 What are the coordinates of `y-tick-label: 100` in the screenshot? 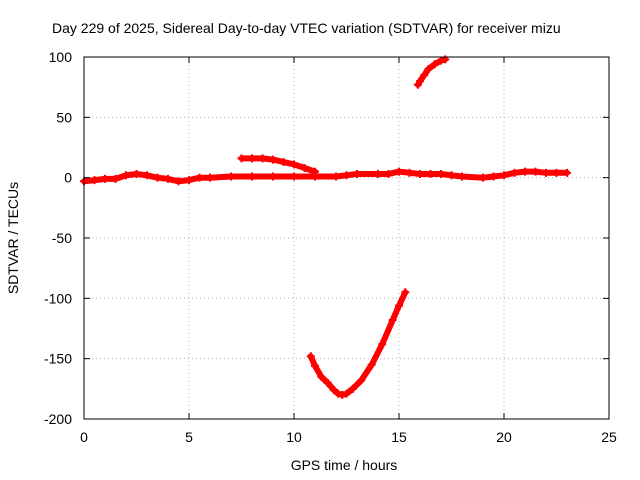 It's located at (61, 57).